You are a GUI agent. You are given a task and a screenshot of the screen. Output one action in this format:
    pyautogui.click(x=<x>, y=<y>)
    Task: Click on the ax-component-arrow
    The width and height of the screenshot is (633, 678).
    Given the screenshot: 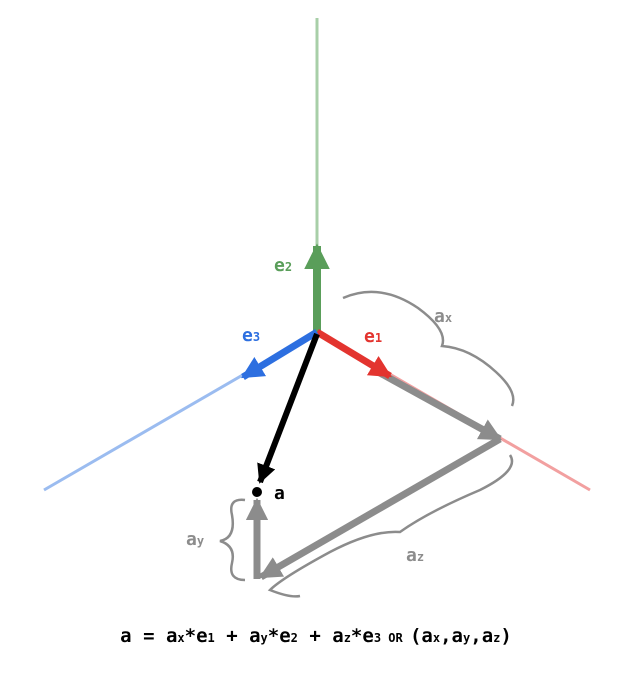 What is the action you would take?
    pyautogui.click(x=440, y=406)
    